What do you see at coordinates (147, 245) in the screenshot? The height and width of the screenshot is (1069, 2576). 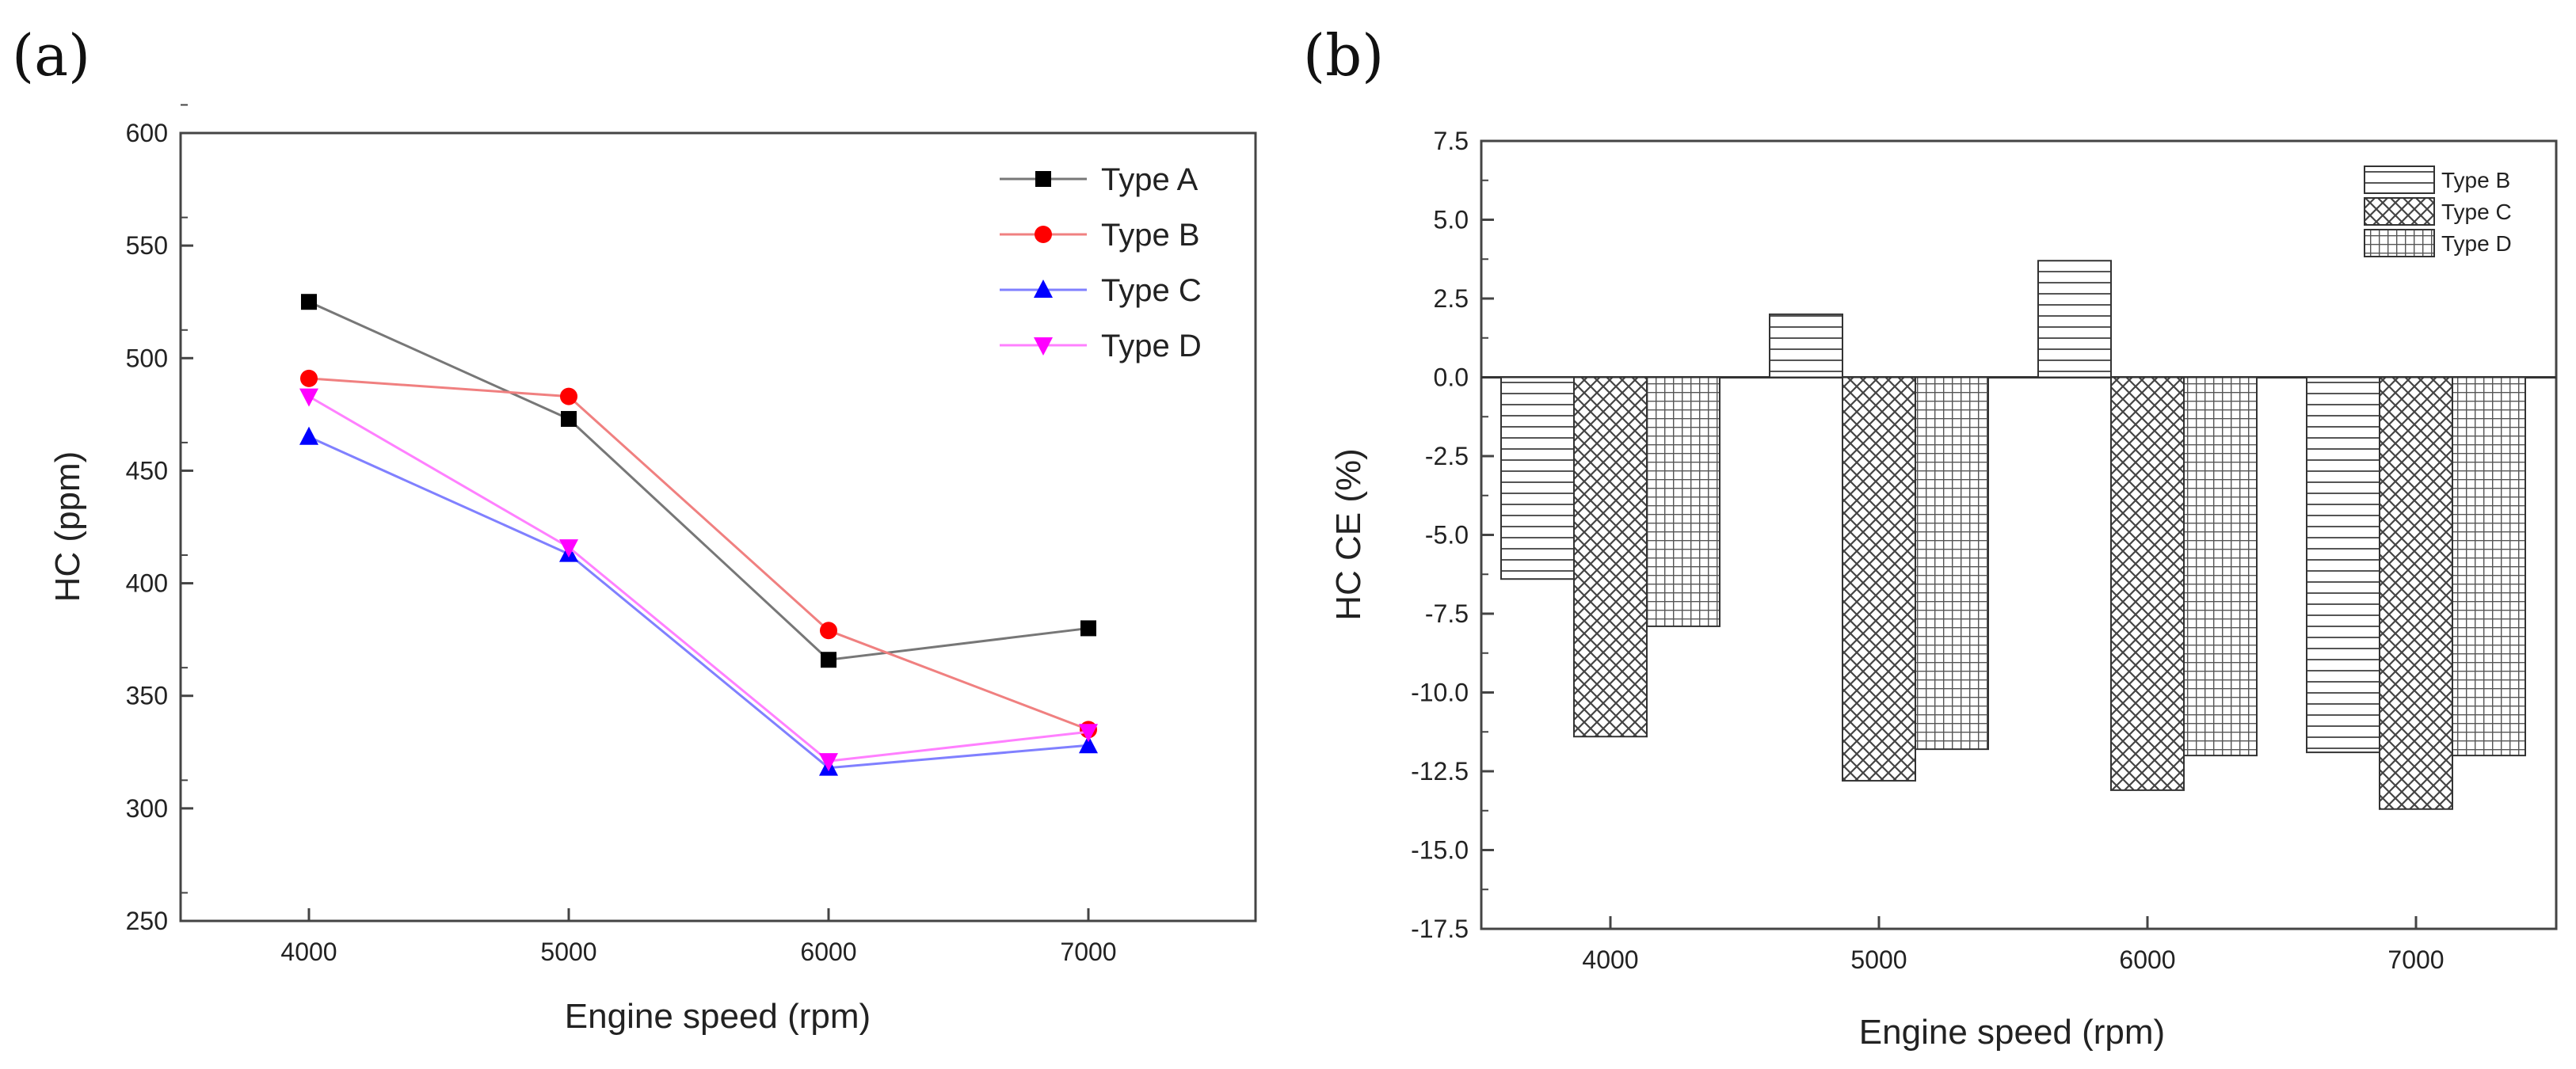 I see `y-tick-label: 550` at bounding box center [147, 245].